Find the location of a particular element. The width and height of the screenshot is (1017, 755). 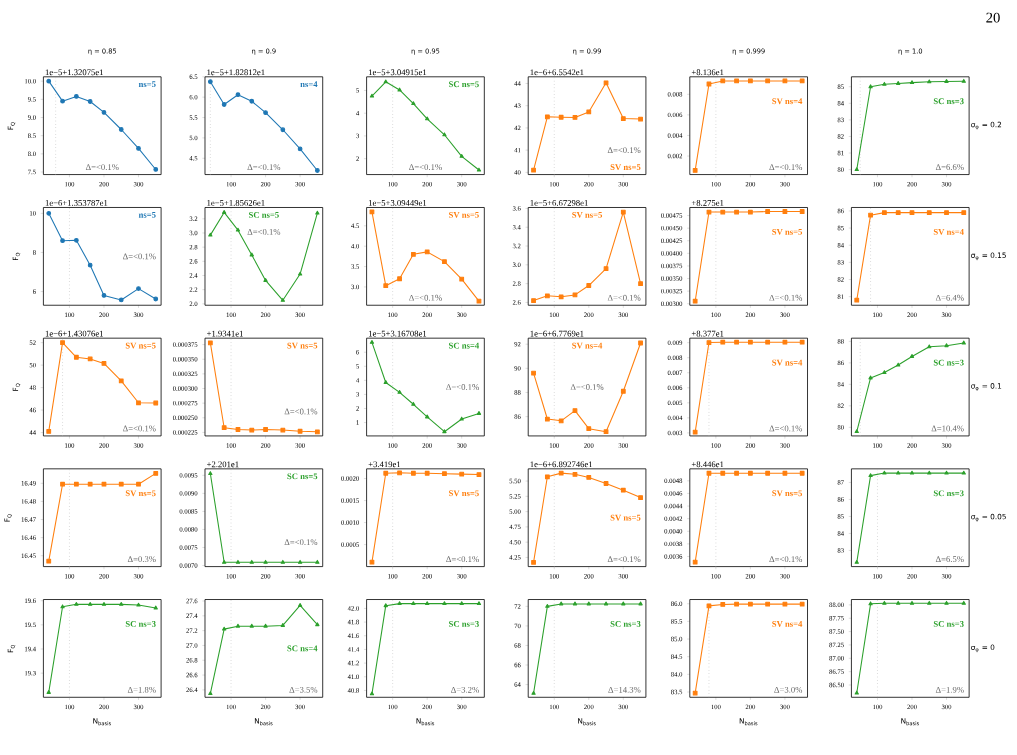

text: 1e−6+6.7769e1 is located at coordinates (557, 333).